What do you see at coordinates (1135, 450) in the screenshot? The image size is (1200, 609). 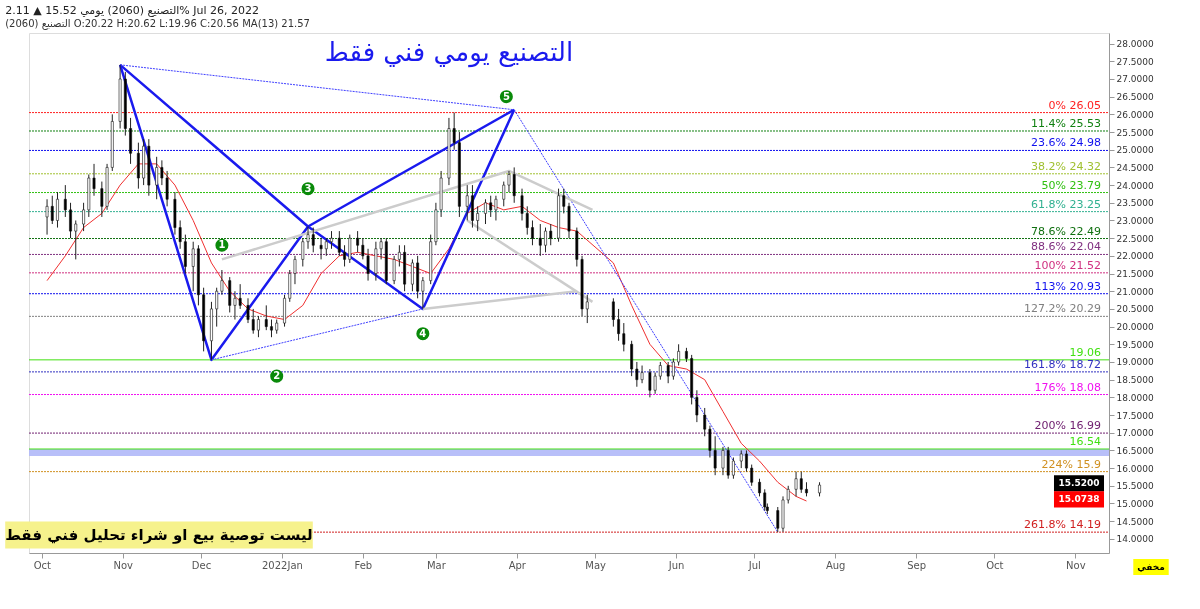 I see `y-tick-label: 16.5000` at bounding box center [1135, 450].